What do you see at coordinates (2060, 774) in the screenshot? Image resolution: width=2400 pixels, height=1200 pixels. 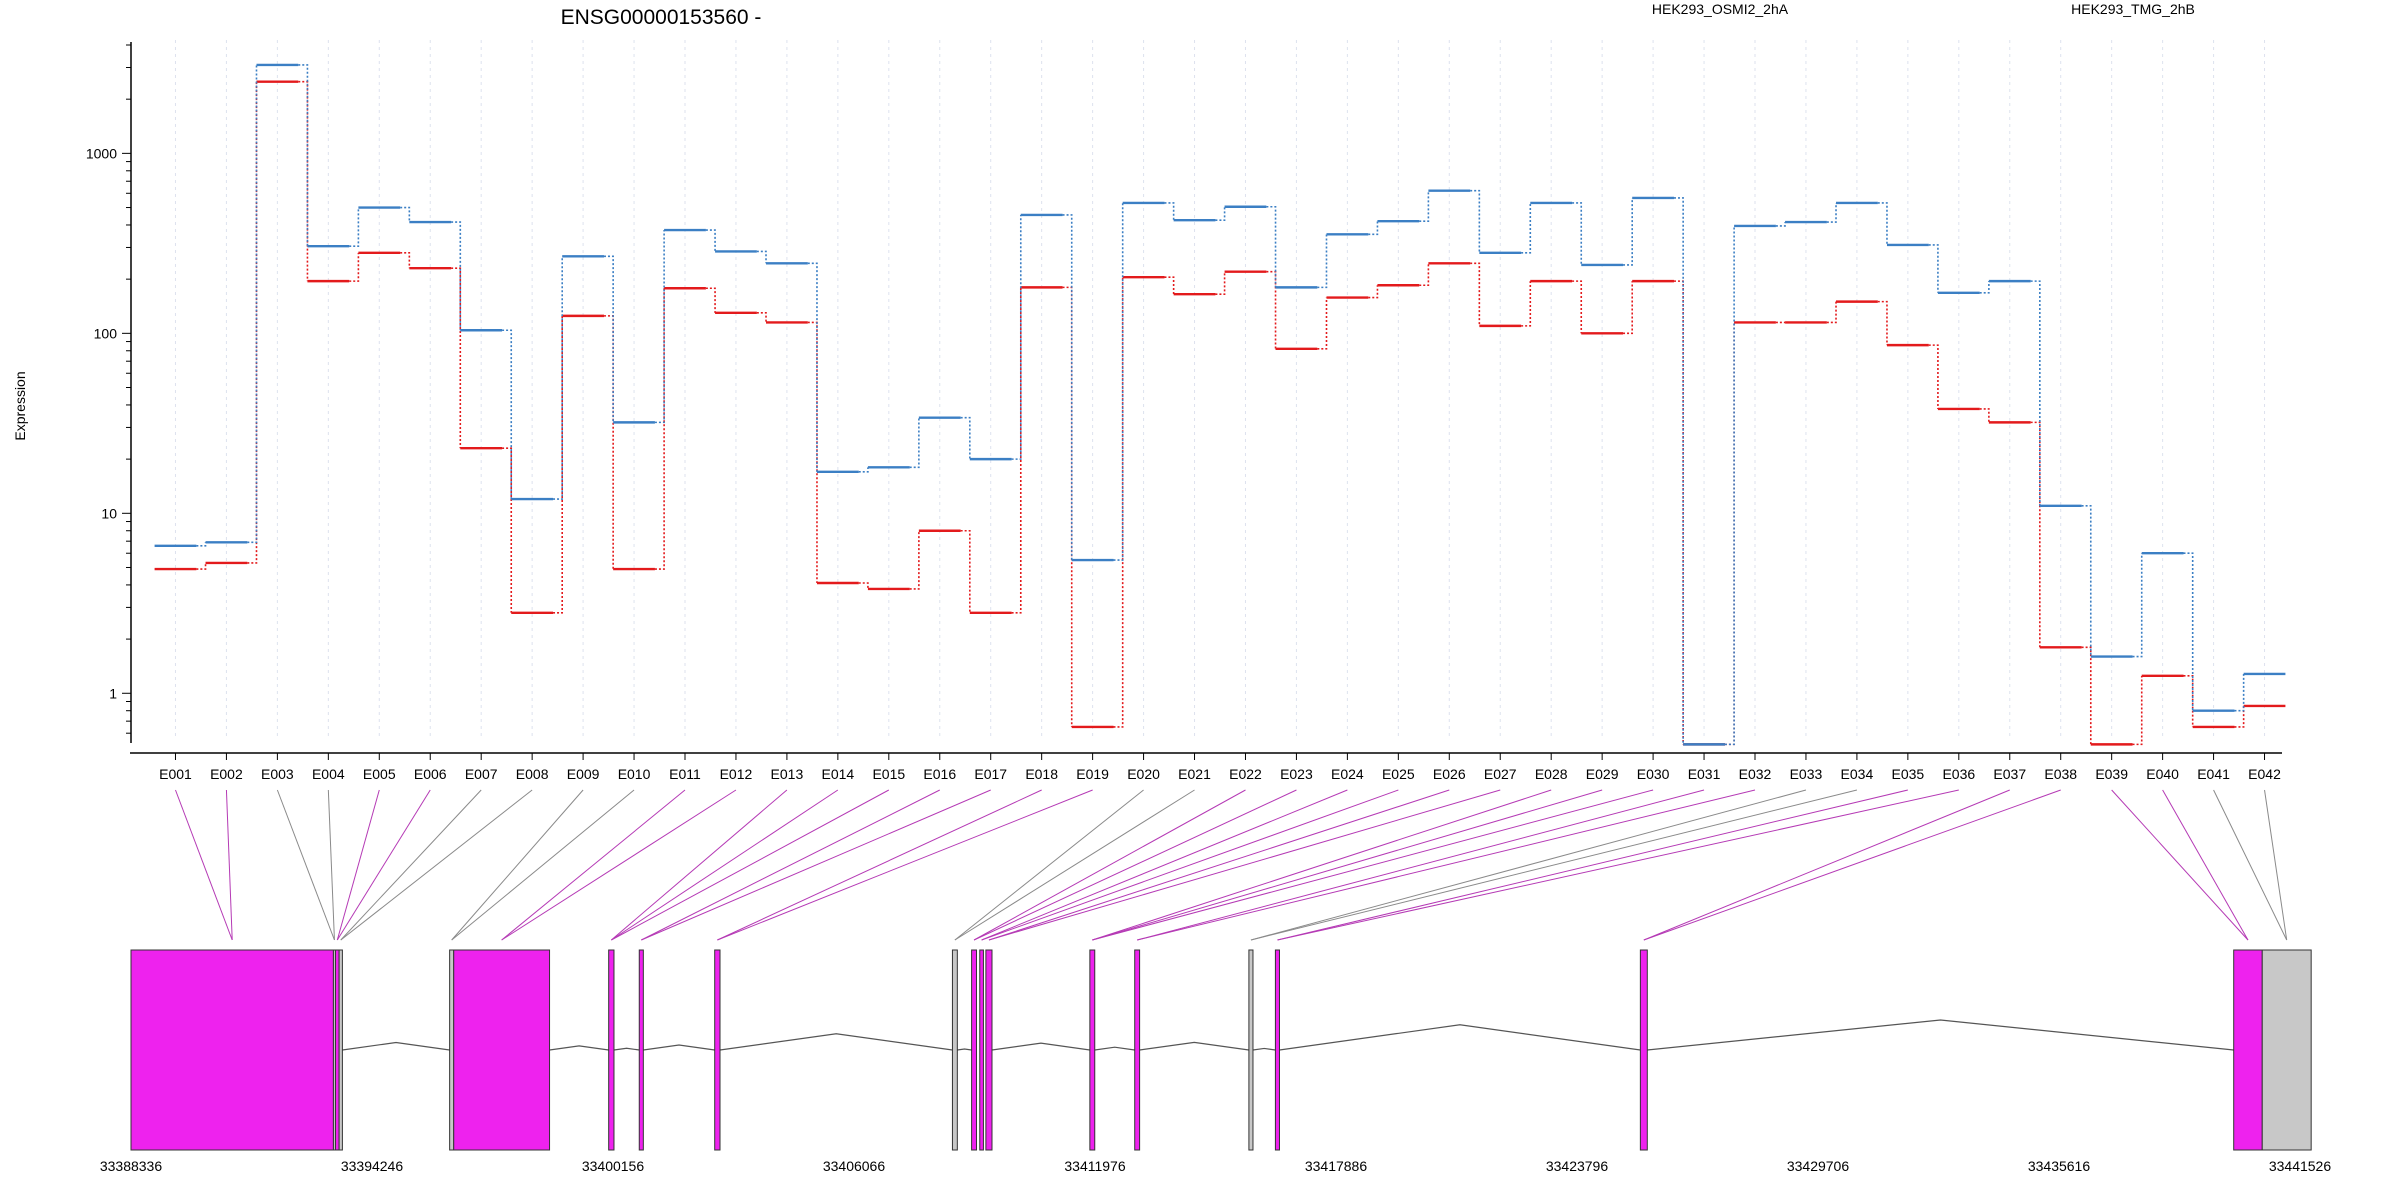 I see `x-tick-label: E038` at bounding box center [2060, 774].